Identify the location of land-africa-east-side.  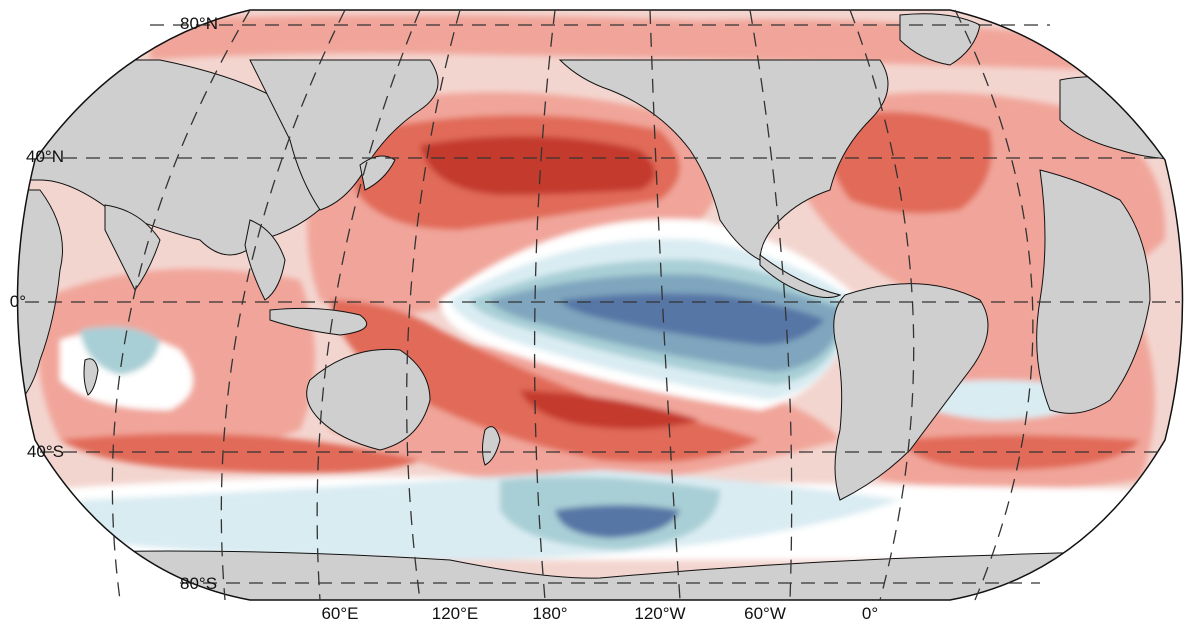
(1093, 291).